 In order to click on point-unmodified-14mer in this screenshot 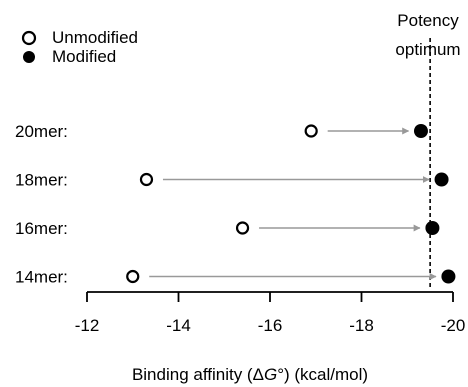, I will do `click(133, 276)`.